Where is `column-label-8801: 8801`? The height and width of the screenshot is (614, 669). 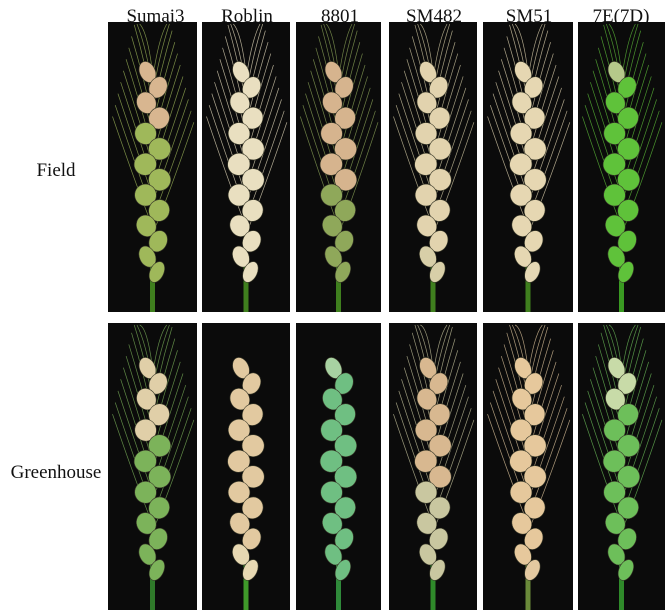 column-label-8801: 8801 is located at coordinates (340, 16).